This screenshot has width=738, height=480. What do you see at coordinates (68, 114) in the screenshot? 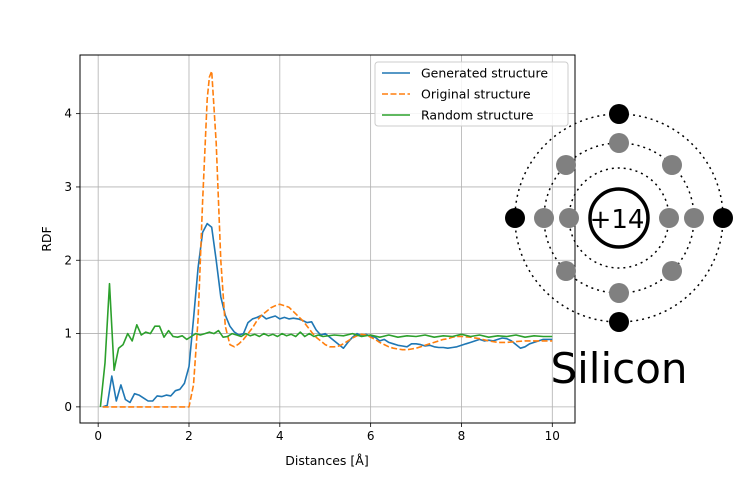
I see `y-tick-label: 4` at bounding box center [68, 114].